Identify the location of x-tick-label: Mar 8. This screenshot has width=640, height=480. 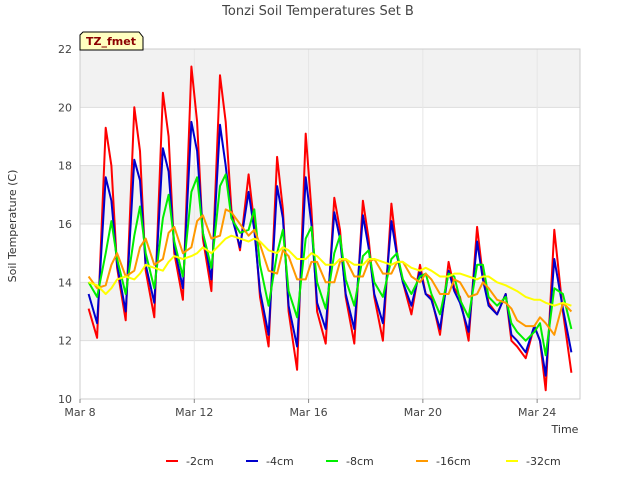
(79, 412).